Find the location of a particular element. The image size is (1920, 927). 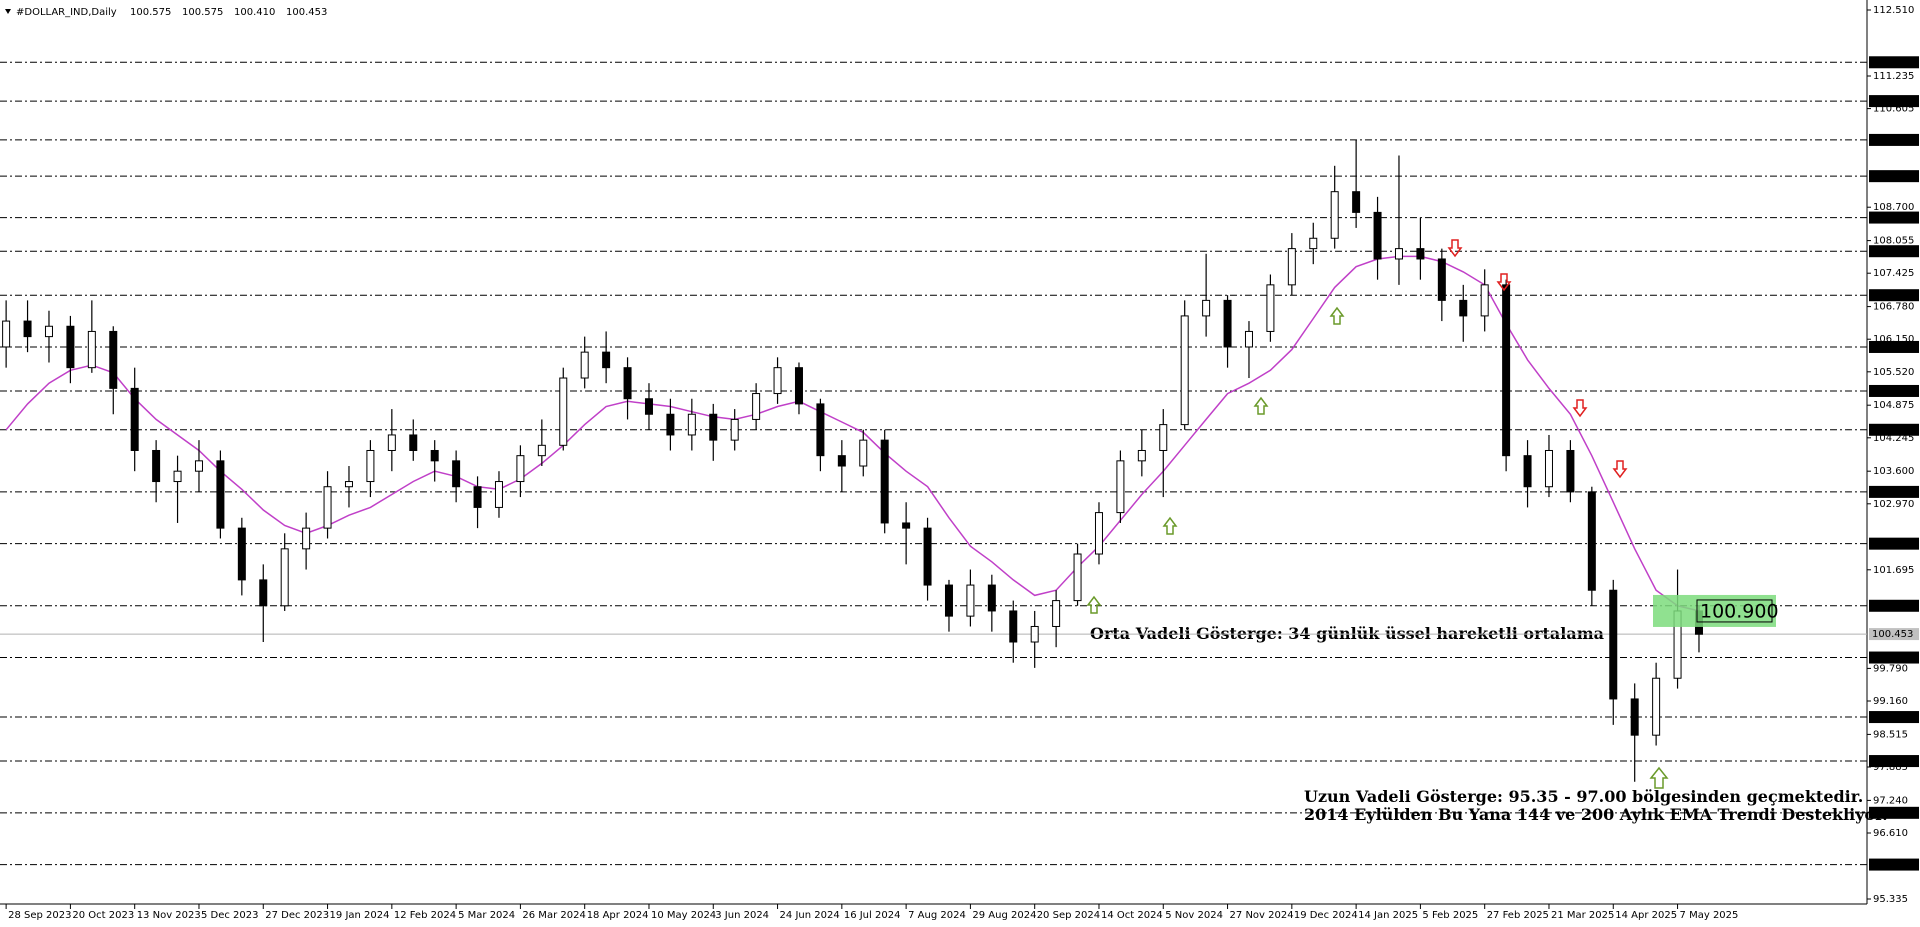

level-label: 97.000 is located at coordinates (1889, 813).